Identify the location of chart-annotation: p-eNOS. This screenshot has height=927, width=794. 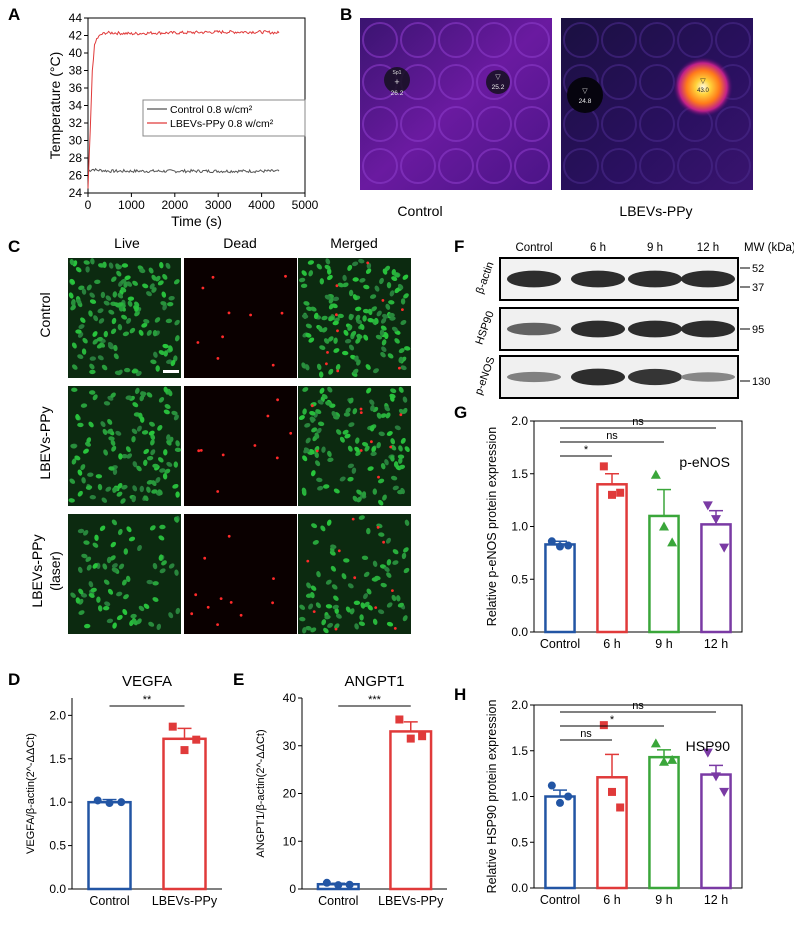
(704, 462).